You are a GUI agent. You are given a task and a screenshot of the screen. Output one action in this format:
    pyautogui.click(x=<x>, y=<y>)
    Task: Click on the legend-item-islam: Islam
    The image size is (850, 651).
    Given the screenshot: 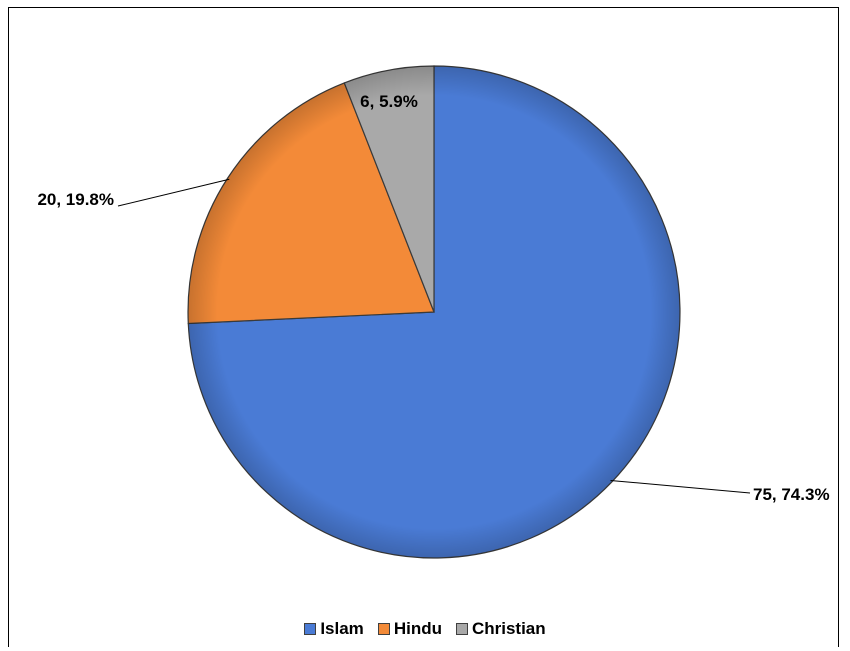 What is the action you would take?
    pyautogui.click(x=334, y=629)
    